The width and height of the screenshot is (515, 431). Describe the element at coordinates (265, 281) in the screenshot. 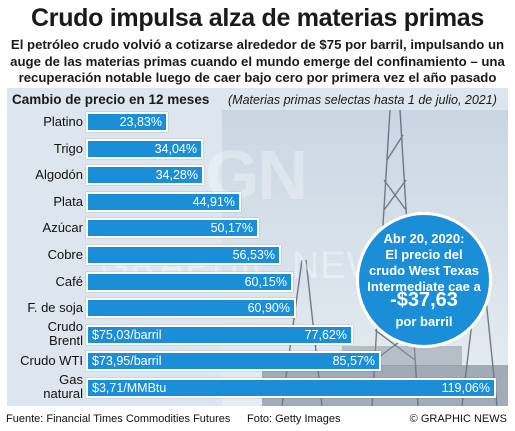

I see `value-label: 60,15%` at that location.